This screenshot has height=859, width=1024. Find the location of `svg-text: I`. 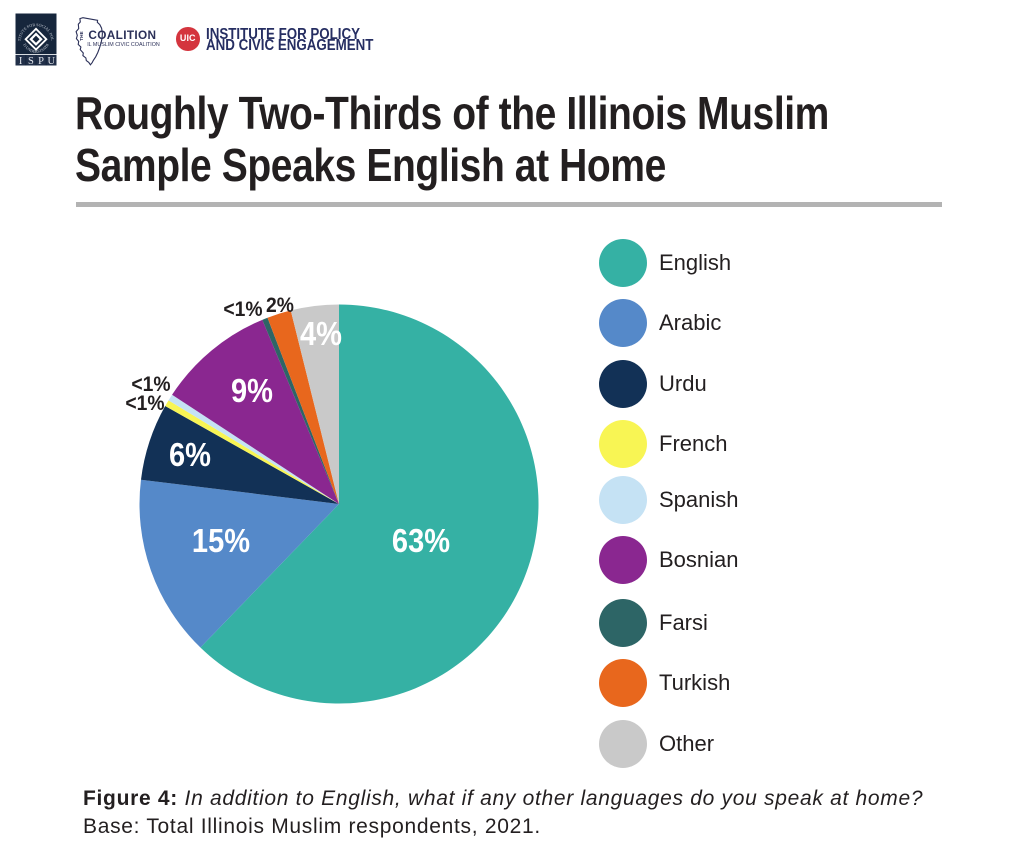

svg-text: I is located at coordinates (21, 61).